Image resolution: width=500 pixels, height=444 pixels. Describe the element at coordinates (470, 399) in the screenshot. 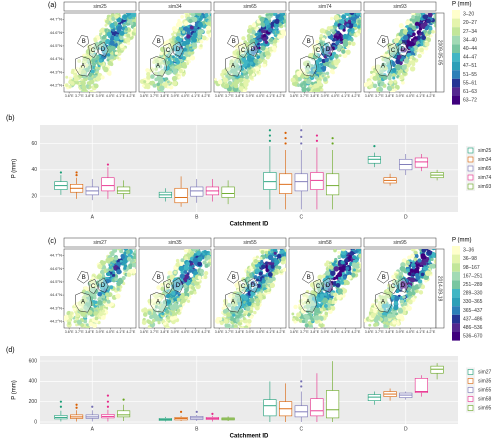

I see `legend-glyph` at that location.